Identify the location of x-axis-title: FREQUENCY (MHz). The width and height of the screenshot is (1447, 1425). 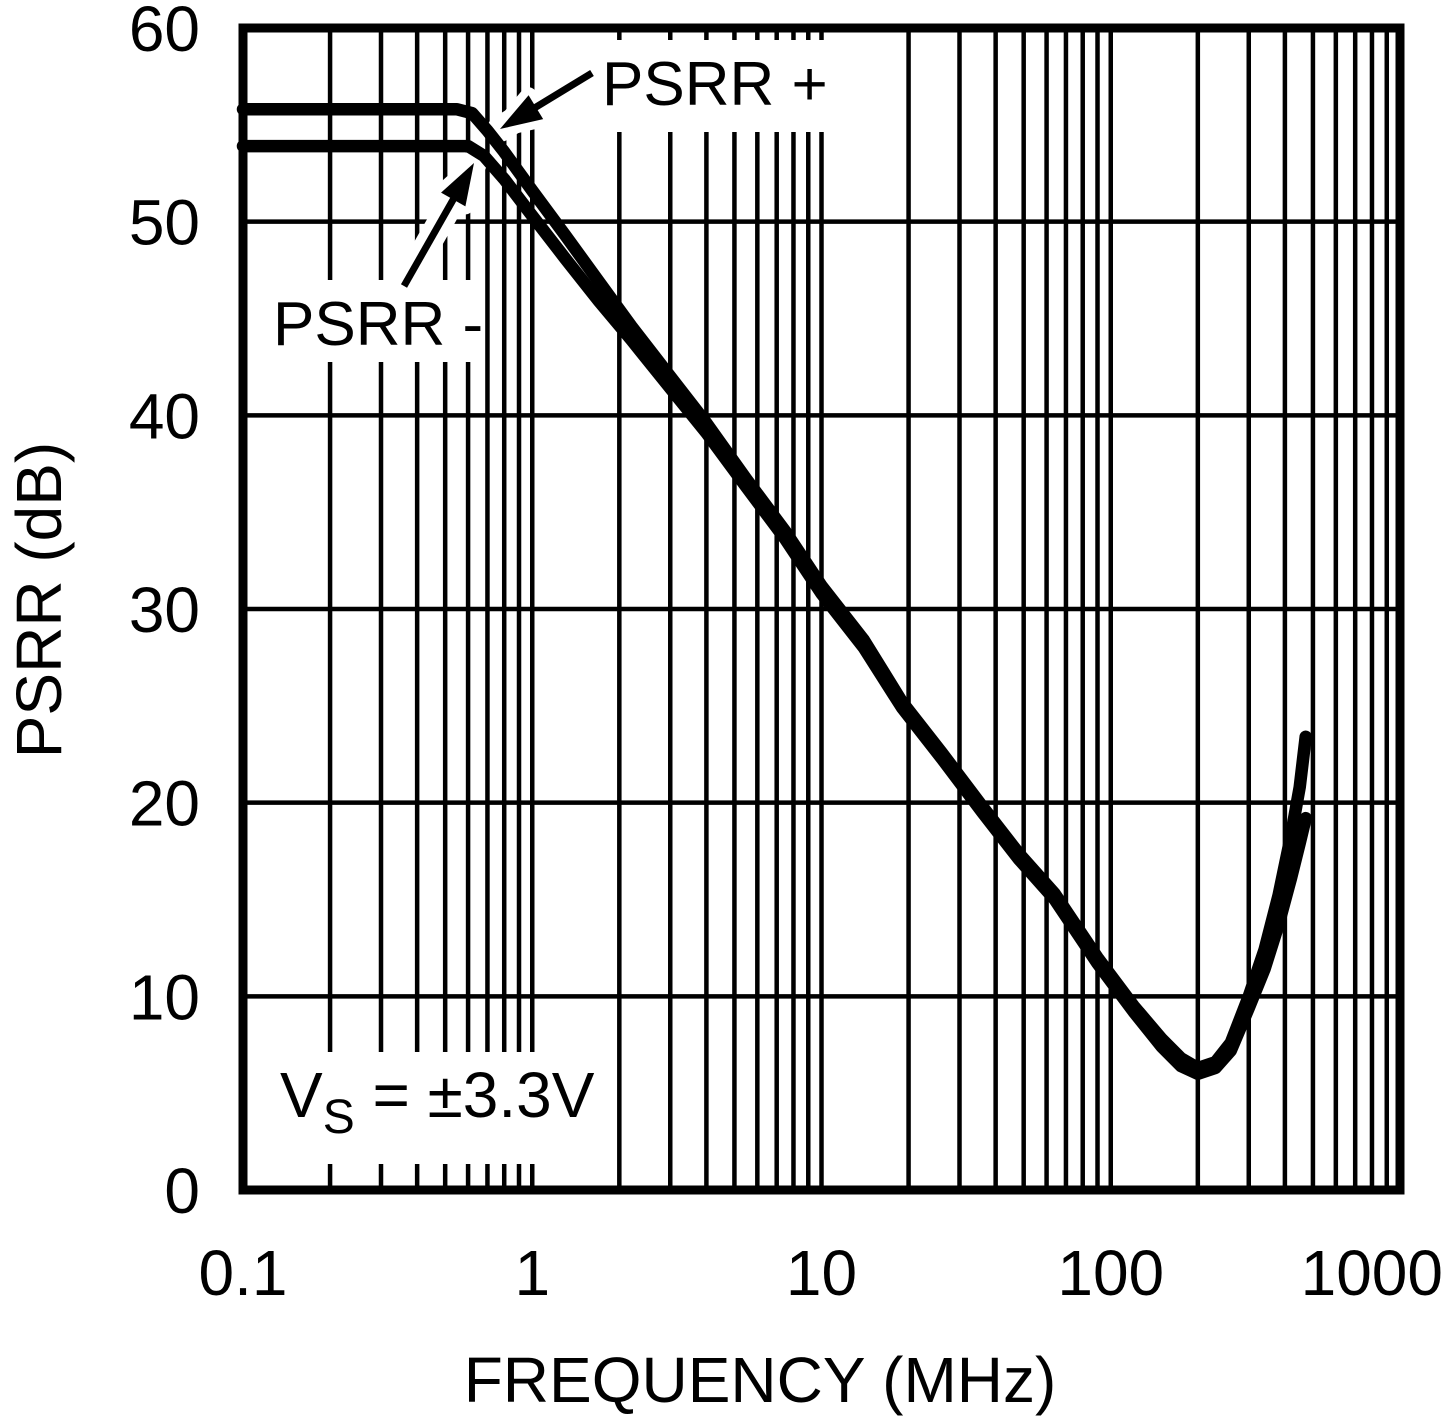
(760, 1380).